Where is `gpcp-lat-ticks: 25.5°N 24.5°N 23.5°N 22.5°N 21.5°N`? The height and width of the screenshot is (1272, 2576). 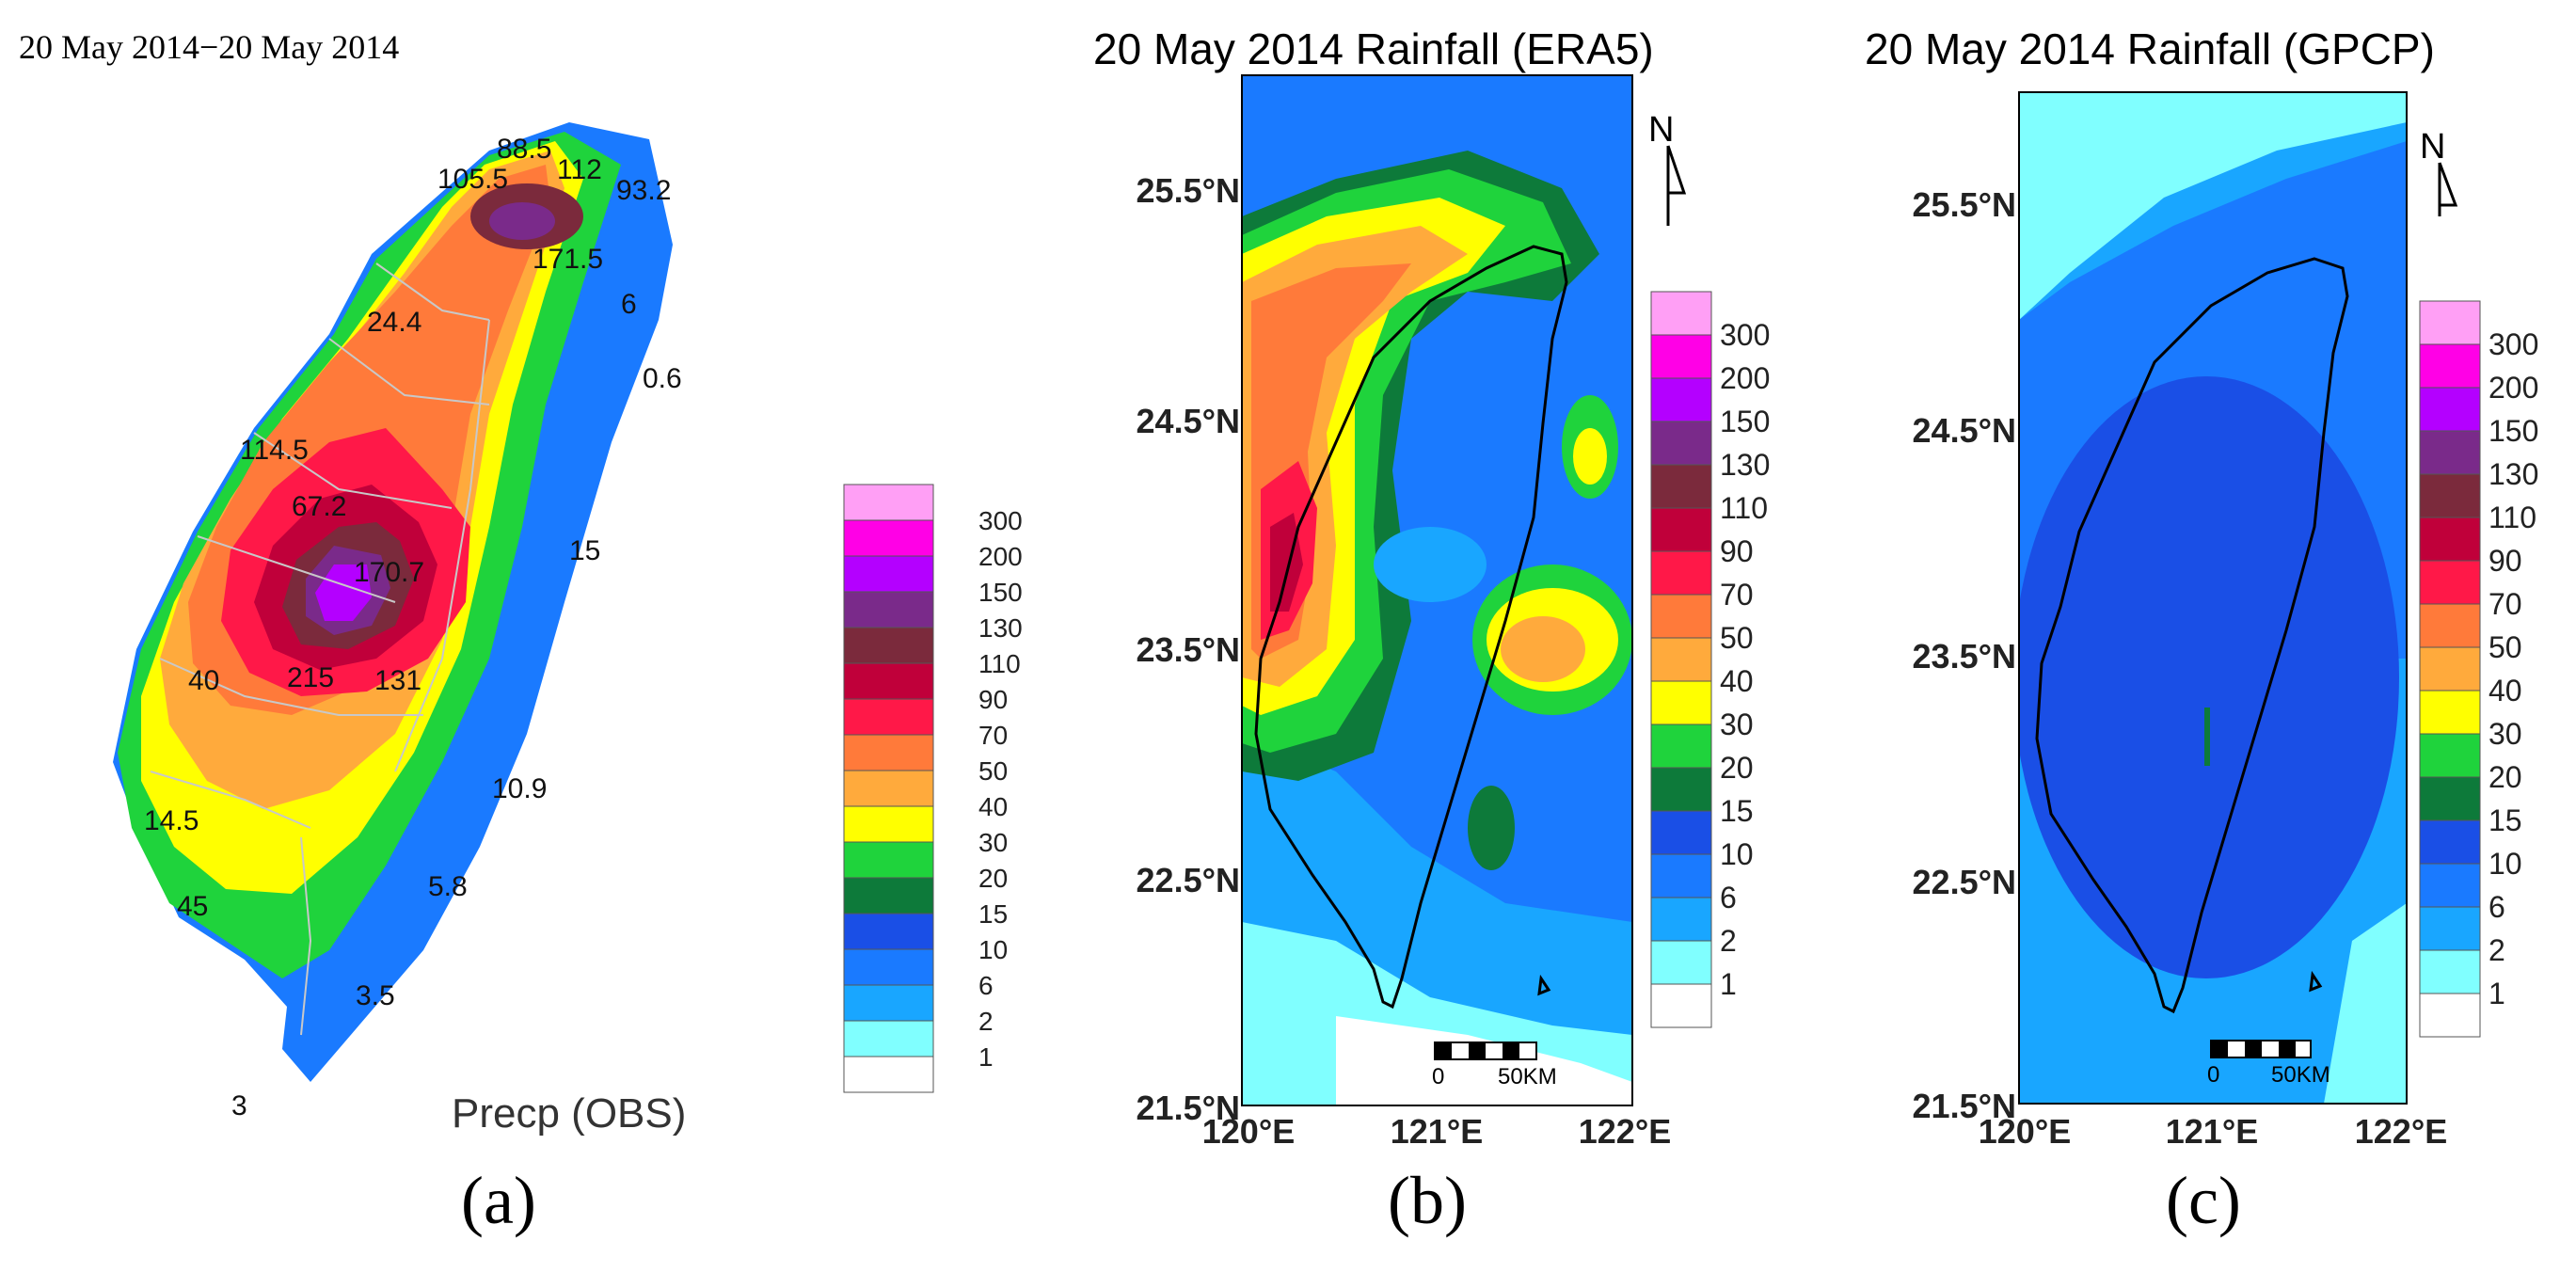 gpcp-lat-ticks: 25.5°N 24.5°N 23.5°N 22.5°N 21.5°N is located at coordinates (1965, 655).